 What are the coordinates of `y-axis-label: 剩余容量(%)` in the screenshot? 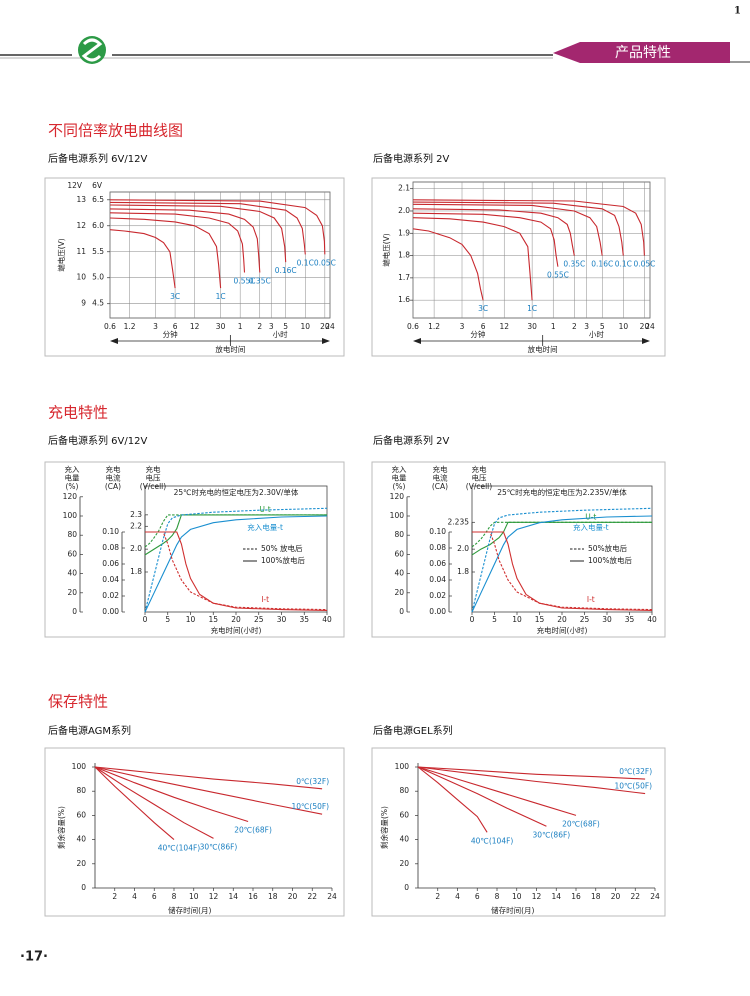 It's located at (384, 827).